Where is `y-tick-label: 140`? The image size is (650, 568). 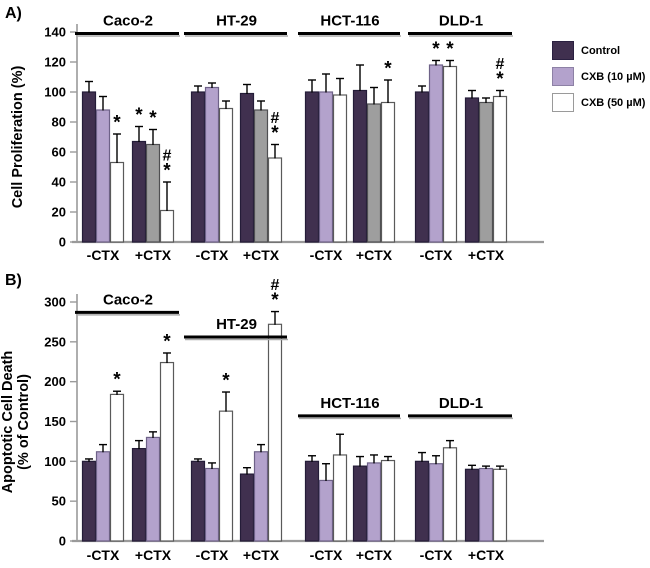
y-tick-label: 140 is located at coordinates (55, 32).